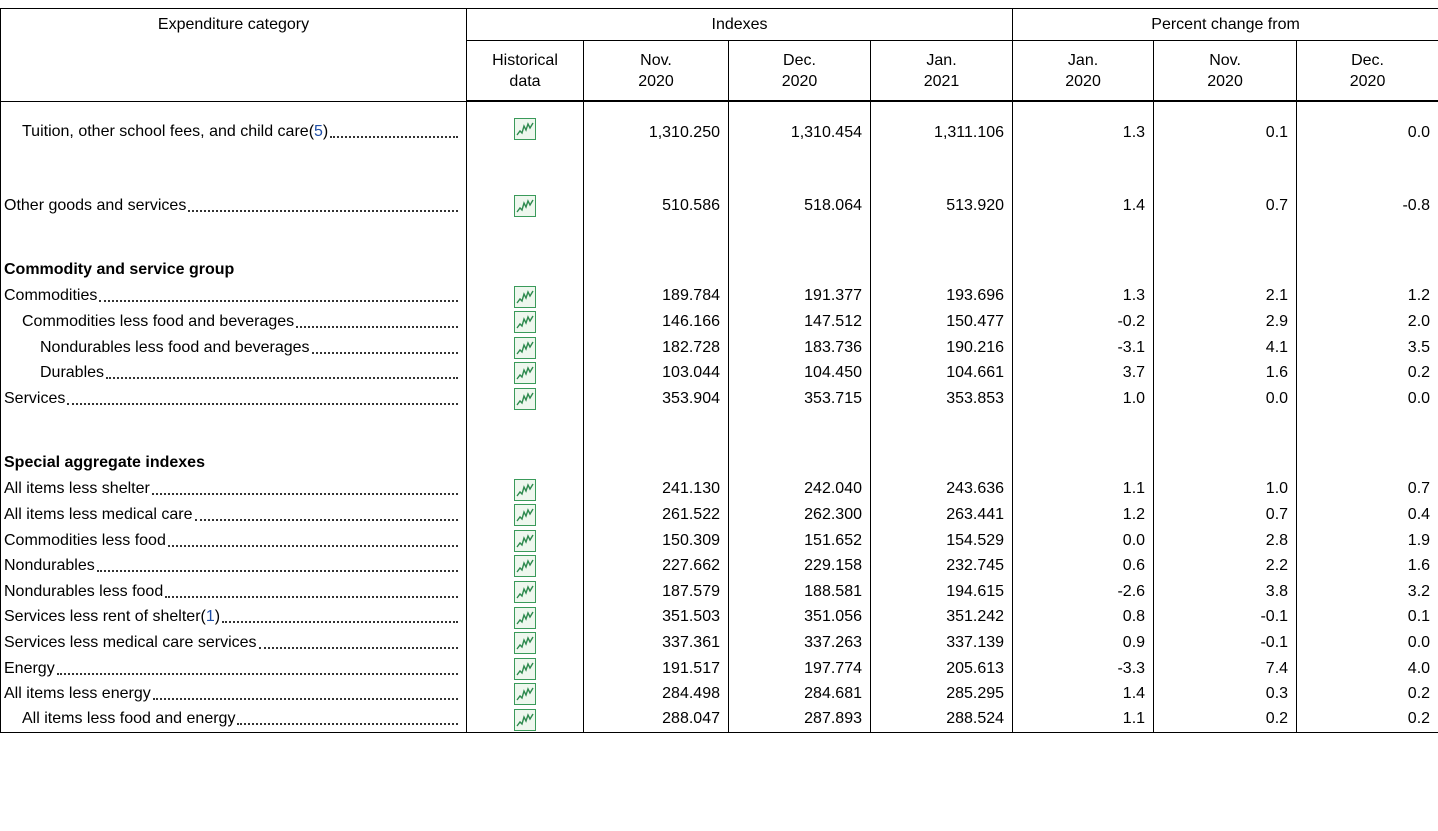  What do you see at coordinates (799, 398) in the screenshot?
I see `value-cell: 353.715` at bounding box center [799, 398].